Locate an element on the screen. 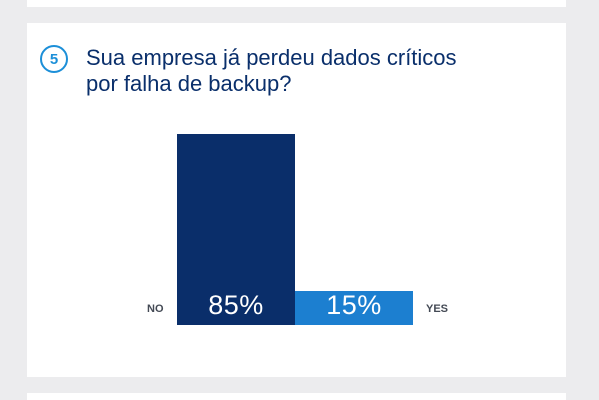 Image resolution: width=599 pixels, height=400 pixels. bar-value-yes: 15% is located at coordinates (354, 305).